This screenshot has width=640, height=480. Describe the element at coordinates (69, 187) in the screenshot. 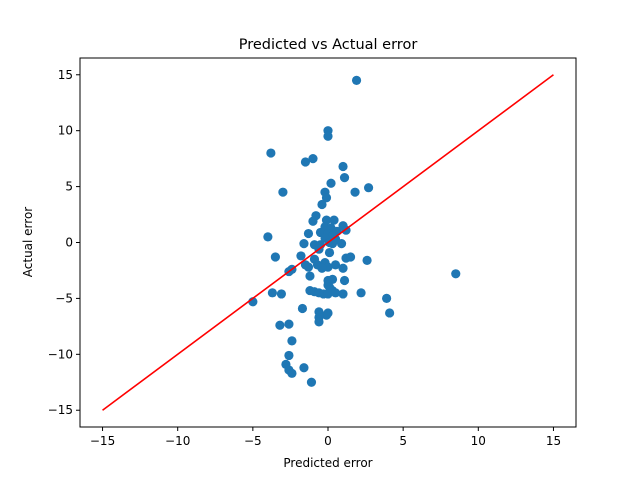

I see `y-tick-label: 5` at that location.